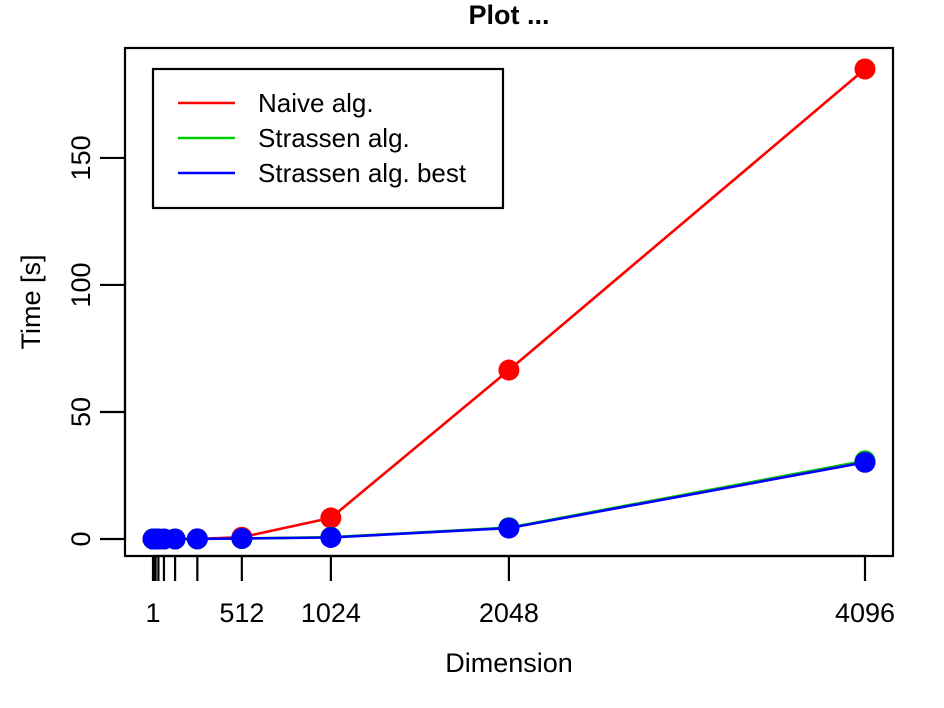 The width and height of the screenshot is (944, 708). What do you see at coordinates (520, 591) in the screenshot?
I see `x-axis: 1 512 1024 2048 4096` at bounding box center [520, 591].